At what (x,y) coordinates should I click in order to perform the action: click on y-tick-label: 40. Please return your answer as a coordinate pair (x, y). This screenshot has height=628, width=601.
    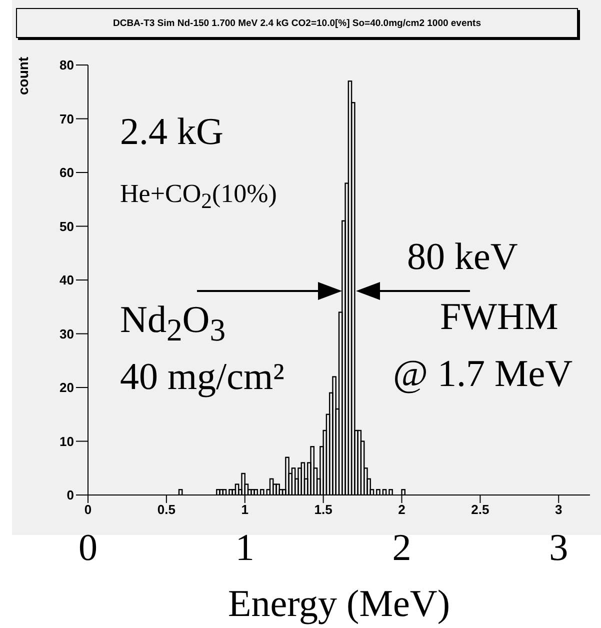
    Looking at the image, I should click on (67, 280).